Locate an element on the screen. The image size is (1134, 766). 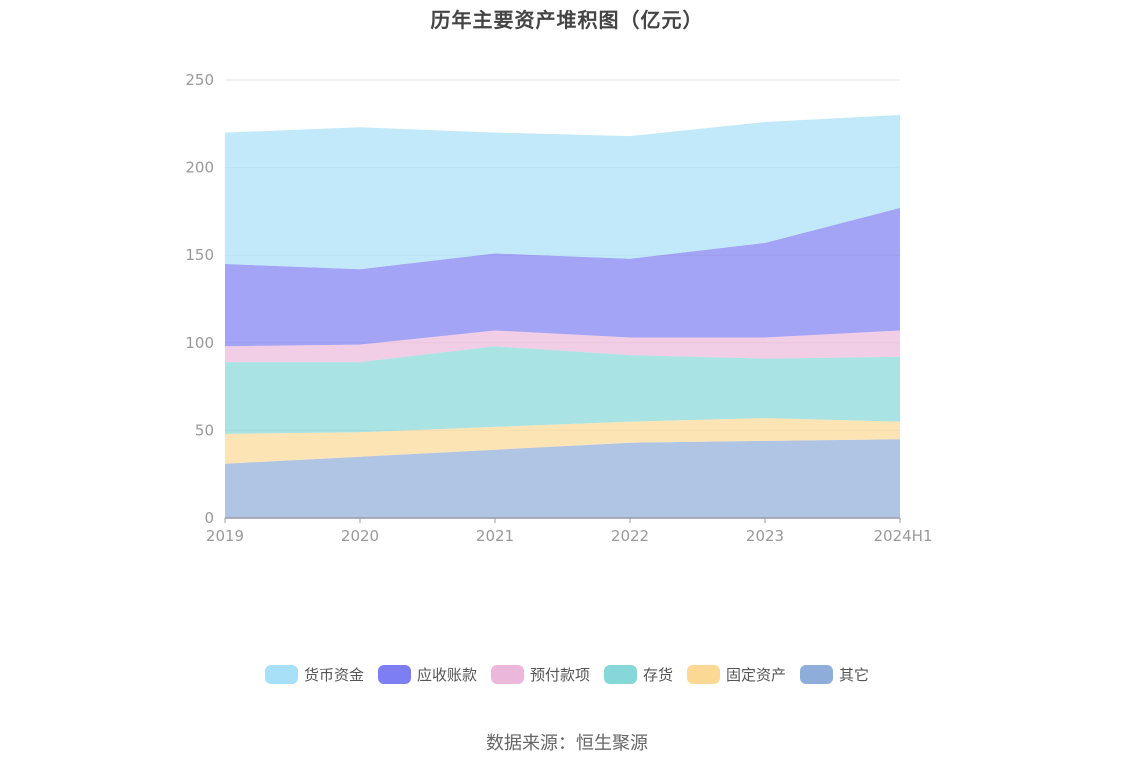
legend-item-fixed-assets: 固定资产 is located at coordinates (736, 674).